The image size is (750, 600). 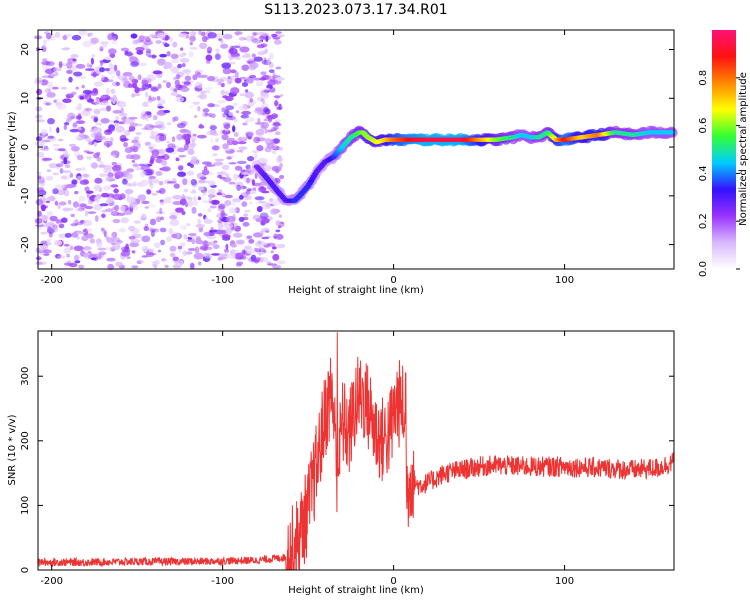 I want to click on heatmap-x-axis-label: Height of straight line (km), so click(x=356, y=290).